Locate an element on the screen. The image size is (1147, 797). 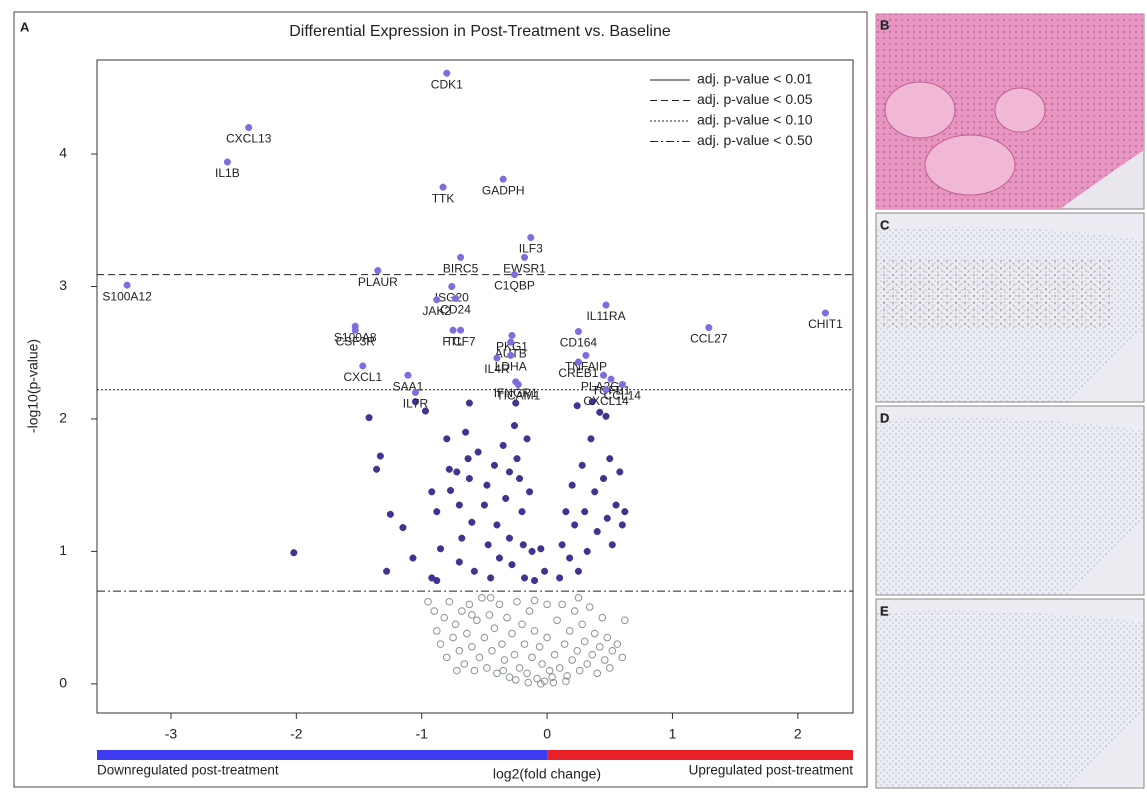
point-label: PLAUR is located at coordinates (378, 282).